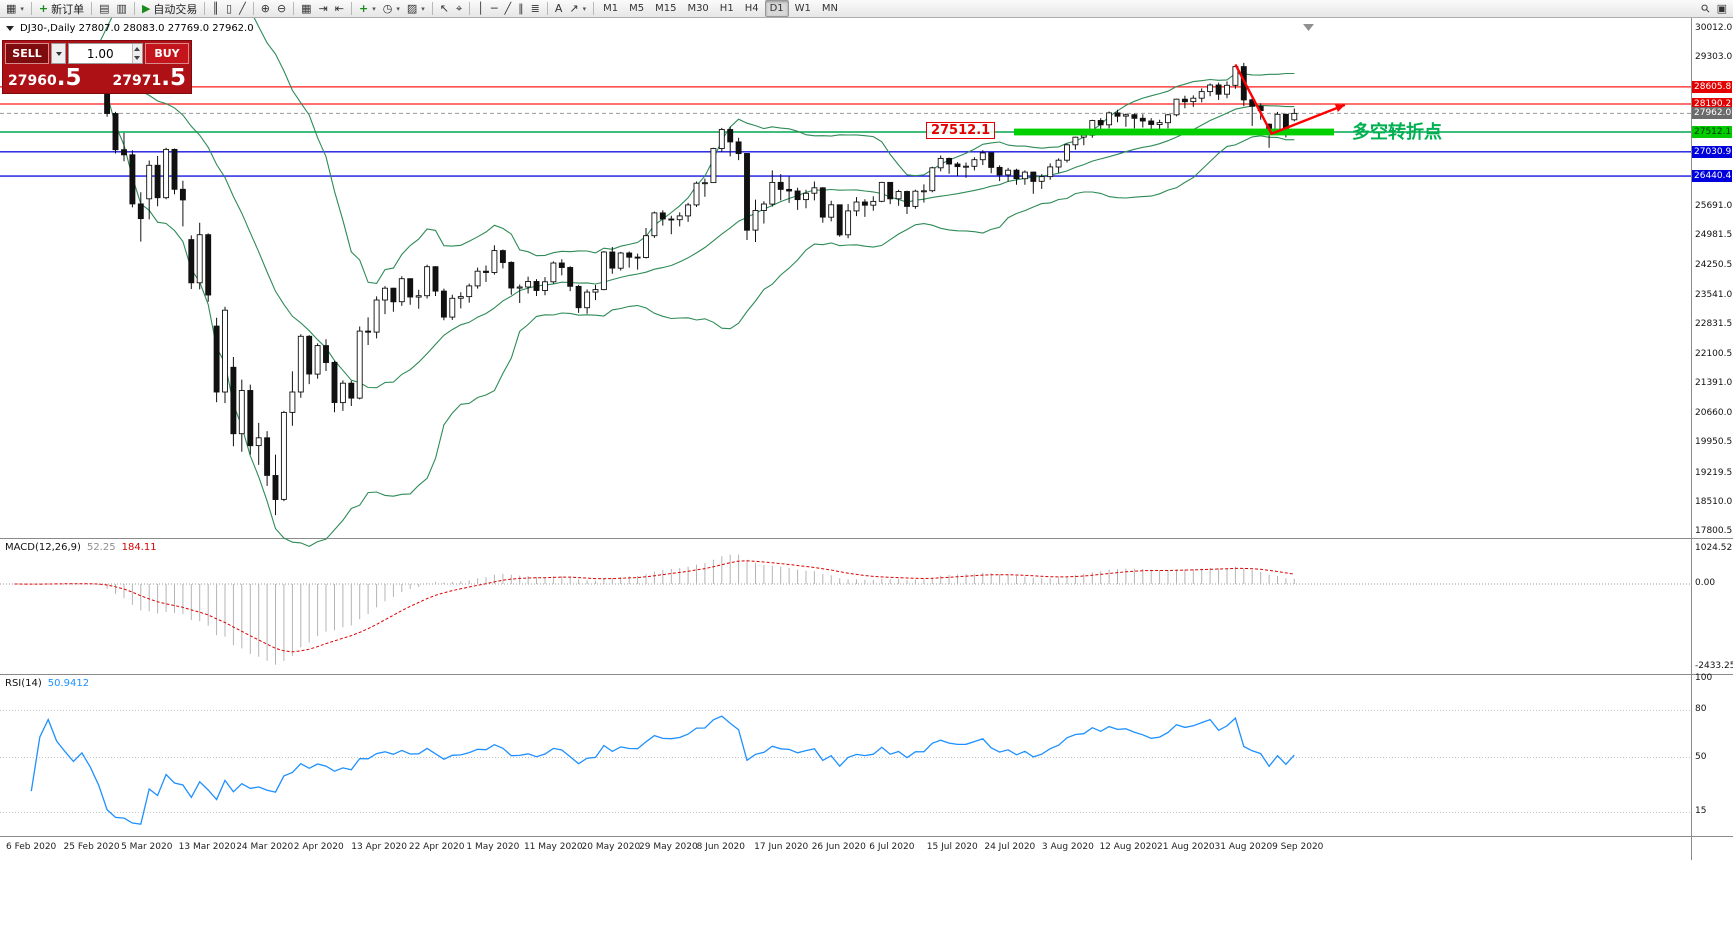 The height and width of the screenshot is (947, 1733). What do you see at coordinates (507, 9) in the screenshot?
I see `trendline-button: ╱` at bounding box center [507, 9].